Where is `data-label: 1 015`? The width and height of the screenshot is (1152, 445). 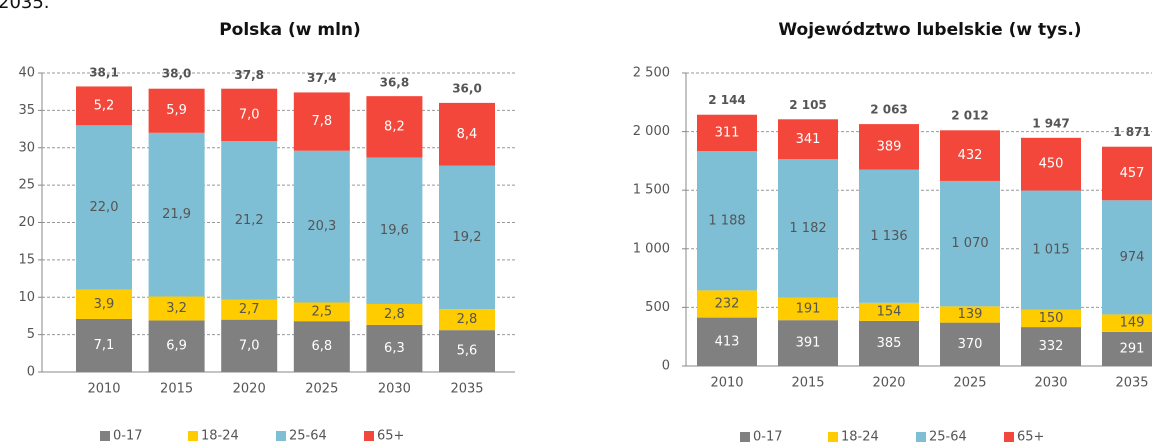 data-label: 1 015 is located at coordinates (1050, 250).